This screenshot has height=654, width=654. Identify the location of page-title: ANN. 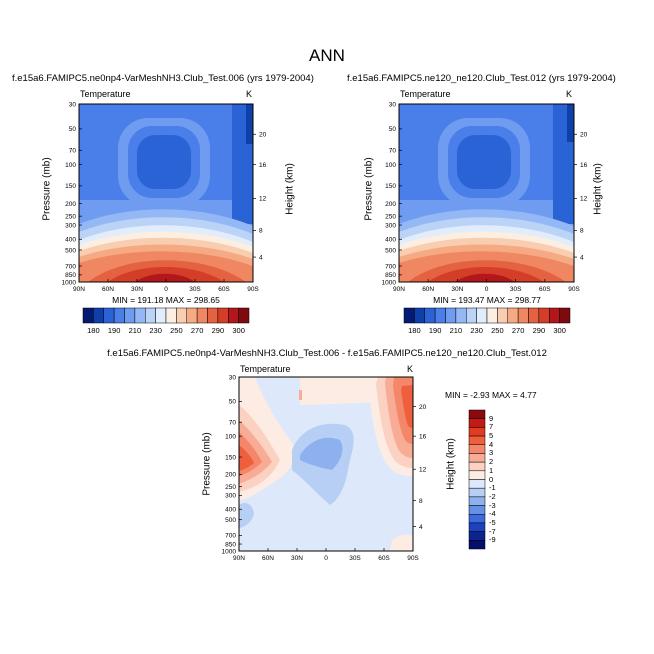
(327, 55).